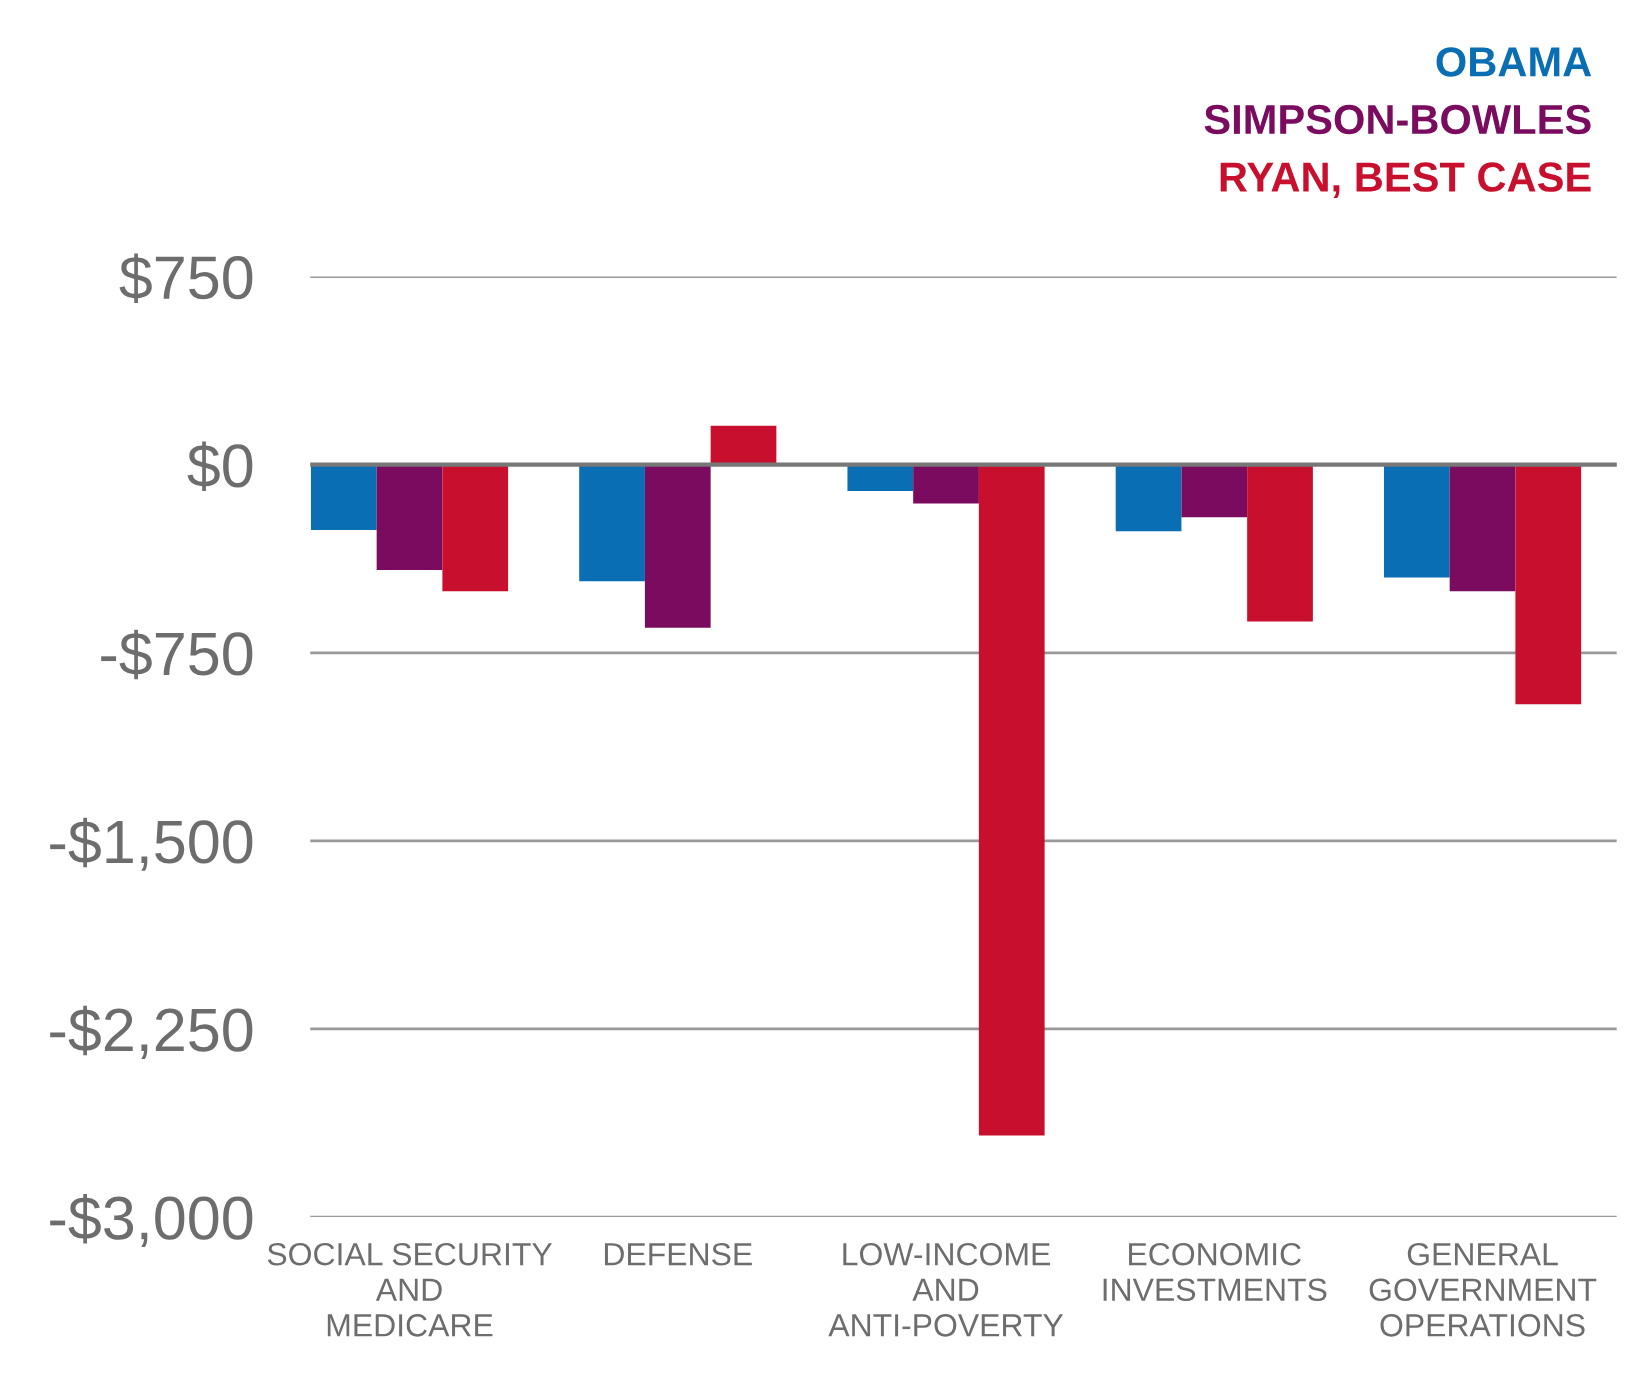 This screenshot has height=1383, width=1633. I want to click on y-tick-label: -$1,500, so click(151, 844).